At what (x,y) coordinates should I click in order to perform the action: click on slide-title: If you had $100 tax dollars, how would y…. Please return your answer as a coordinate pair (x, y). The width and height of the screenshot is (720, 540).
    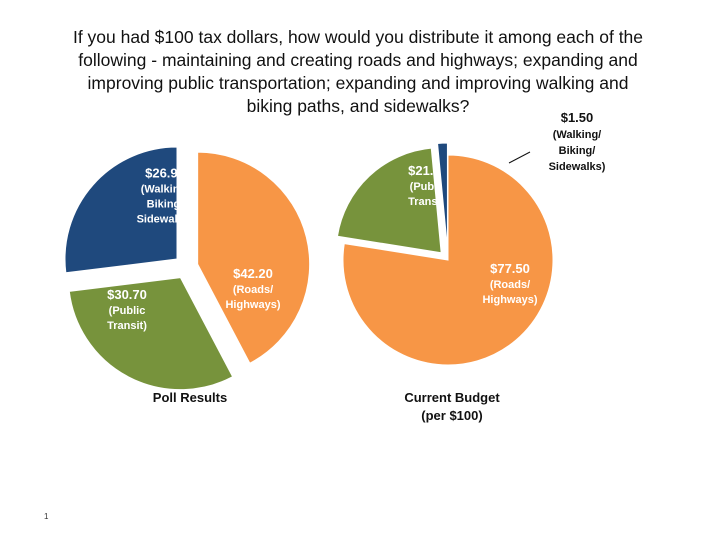
    Looking at the image, I should click on (358, 72).